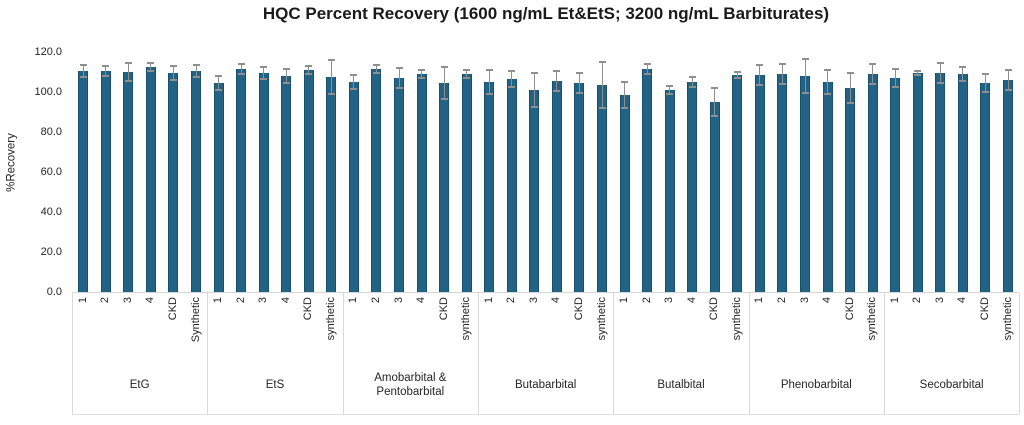  Describe the element at coordinates (195, 320) in the screenshot. I see `category-label: Synthetic` at that location.